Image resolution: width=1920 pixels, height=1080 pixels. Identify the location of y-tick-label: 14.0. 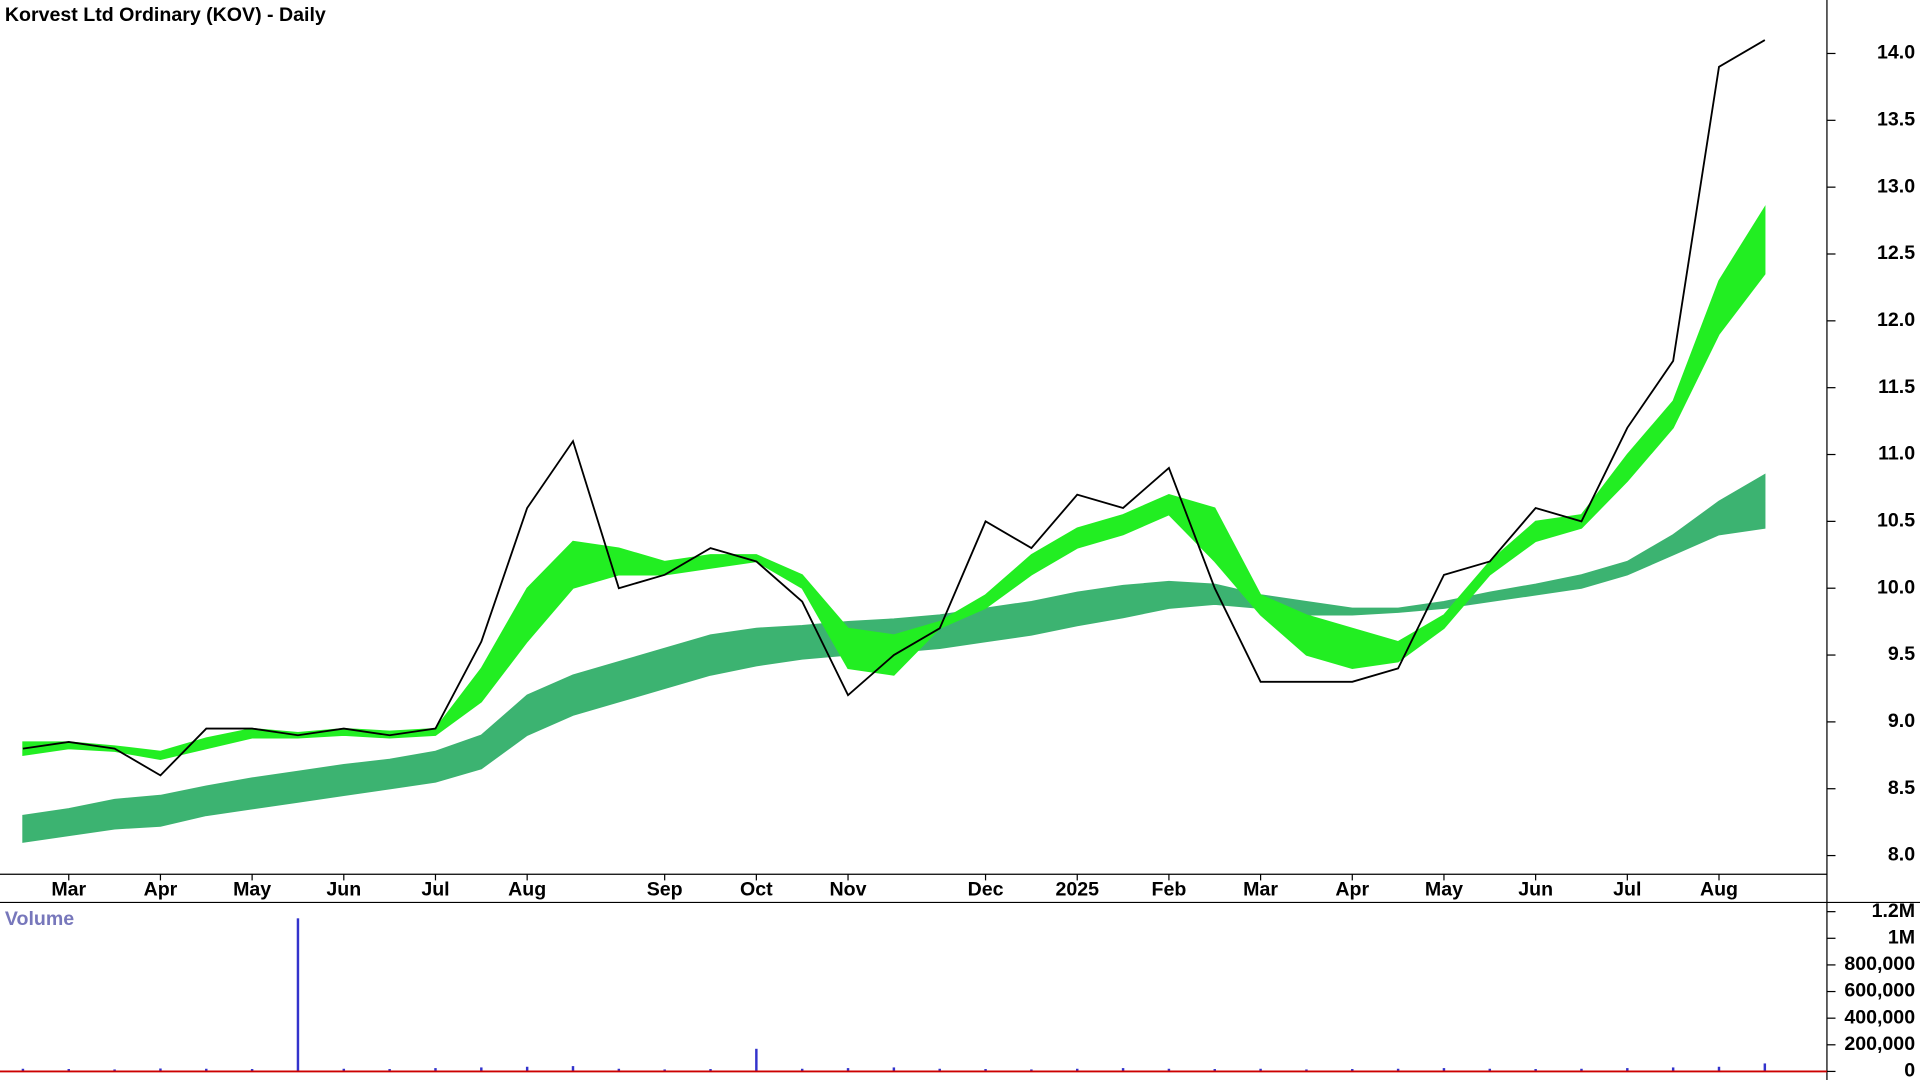
(1896, 53).